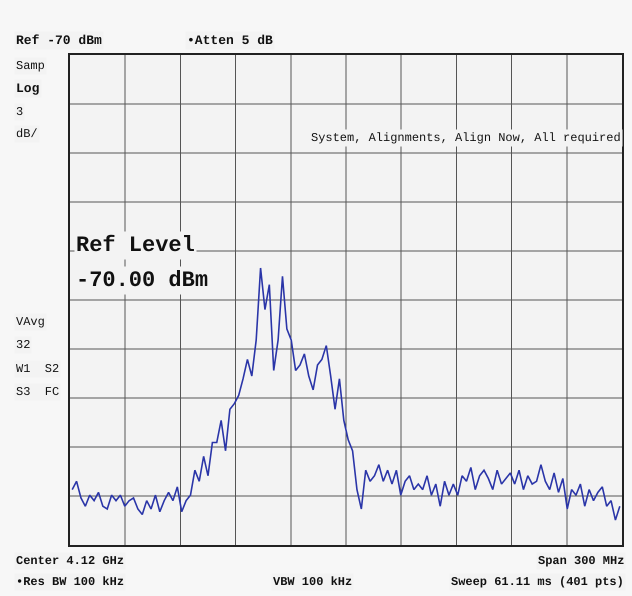 This screenshot has height=596, width=632. I want to click on text: Span 300 MHz, so click(581, 561).